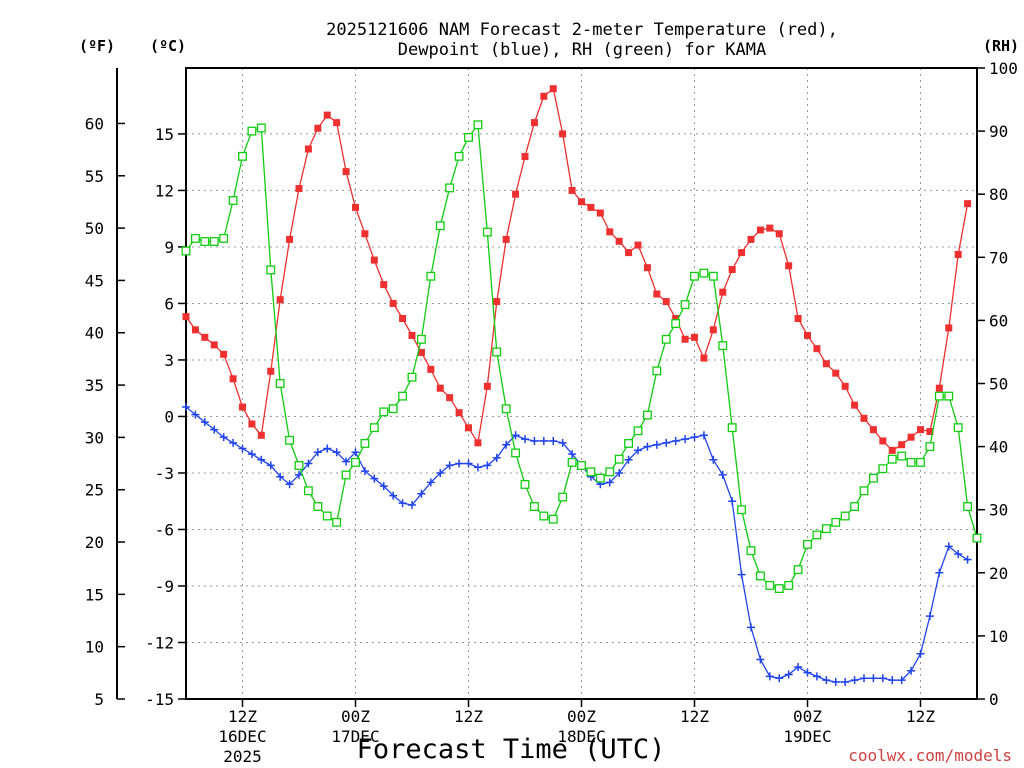  Describe the element at coordinates (94, 437) in the screenshot. I see `fahrenheit-tick-label: 30` at that location.